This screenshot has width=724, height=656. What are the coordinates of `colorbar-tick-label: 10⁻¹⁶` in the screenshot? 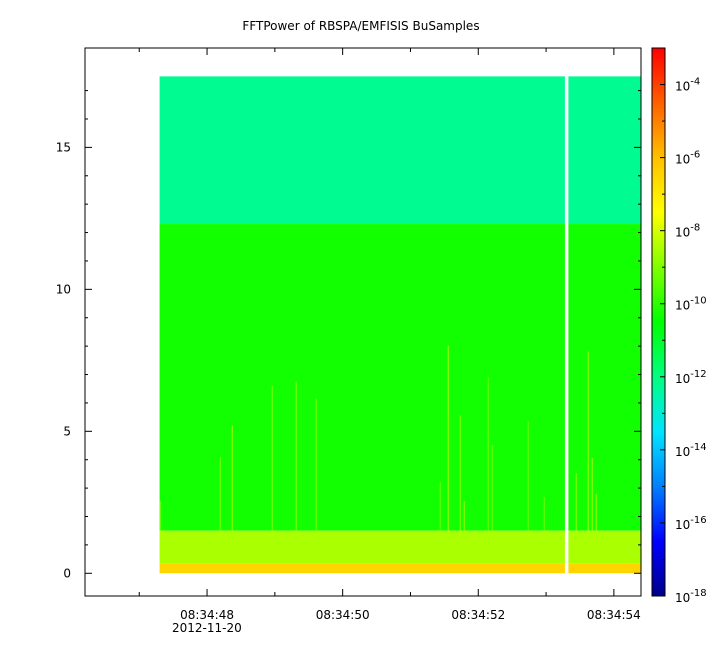 It's located at (691, 523).